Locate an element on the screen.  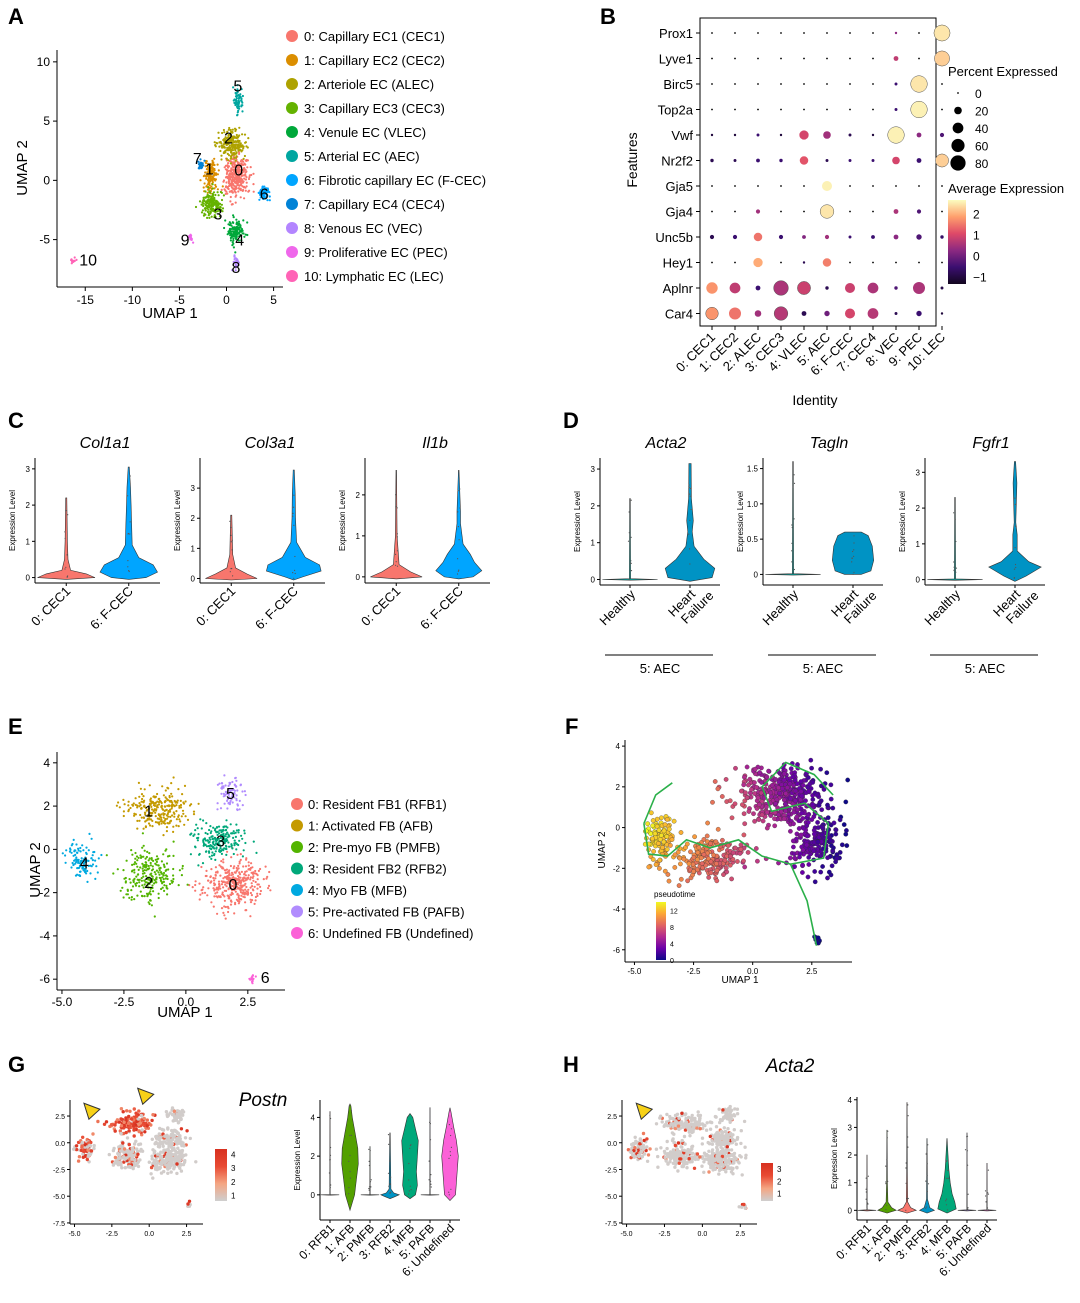
legend-swatch is located at coordinates (292, 156).